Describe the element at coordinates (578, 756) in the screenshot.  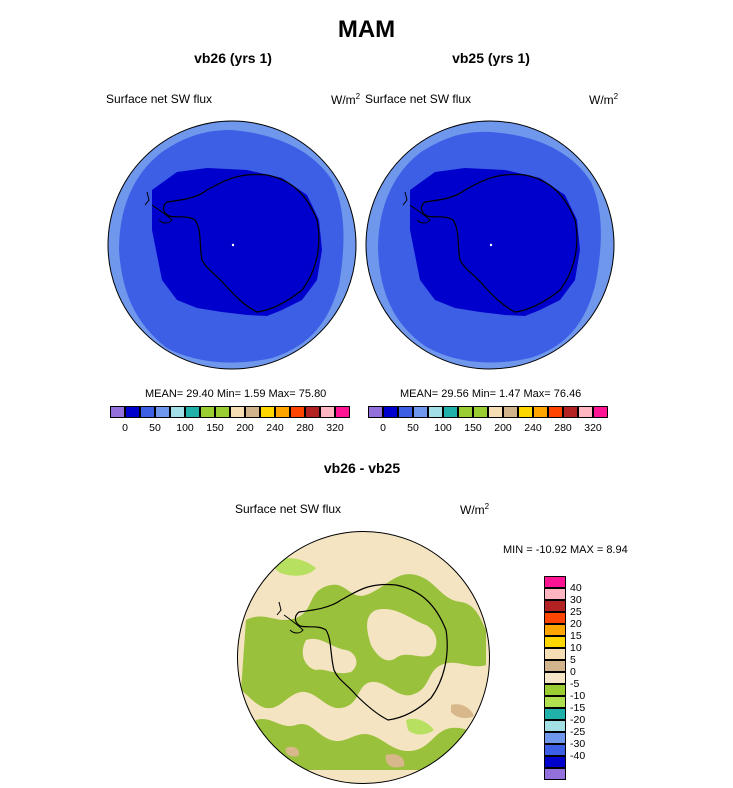
I see `colorbar-tick-label: -40` at that location.